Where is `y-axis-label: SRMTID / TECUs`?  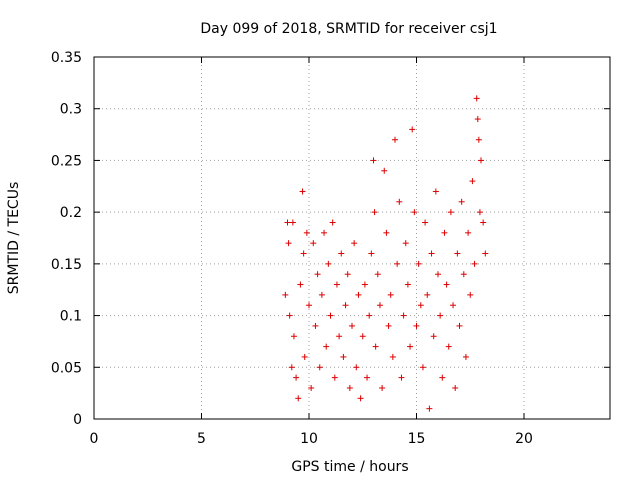
y-axis-label: SRMTID / TECUs is located at coordinates (14, 238).